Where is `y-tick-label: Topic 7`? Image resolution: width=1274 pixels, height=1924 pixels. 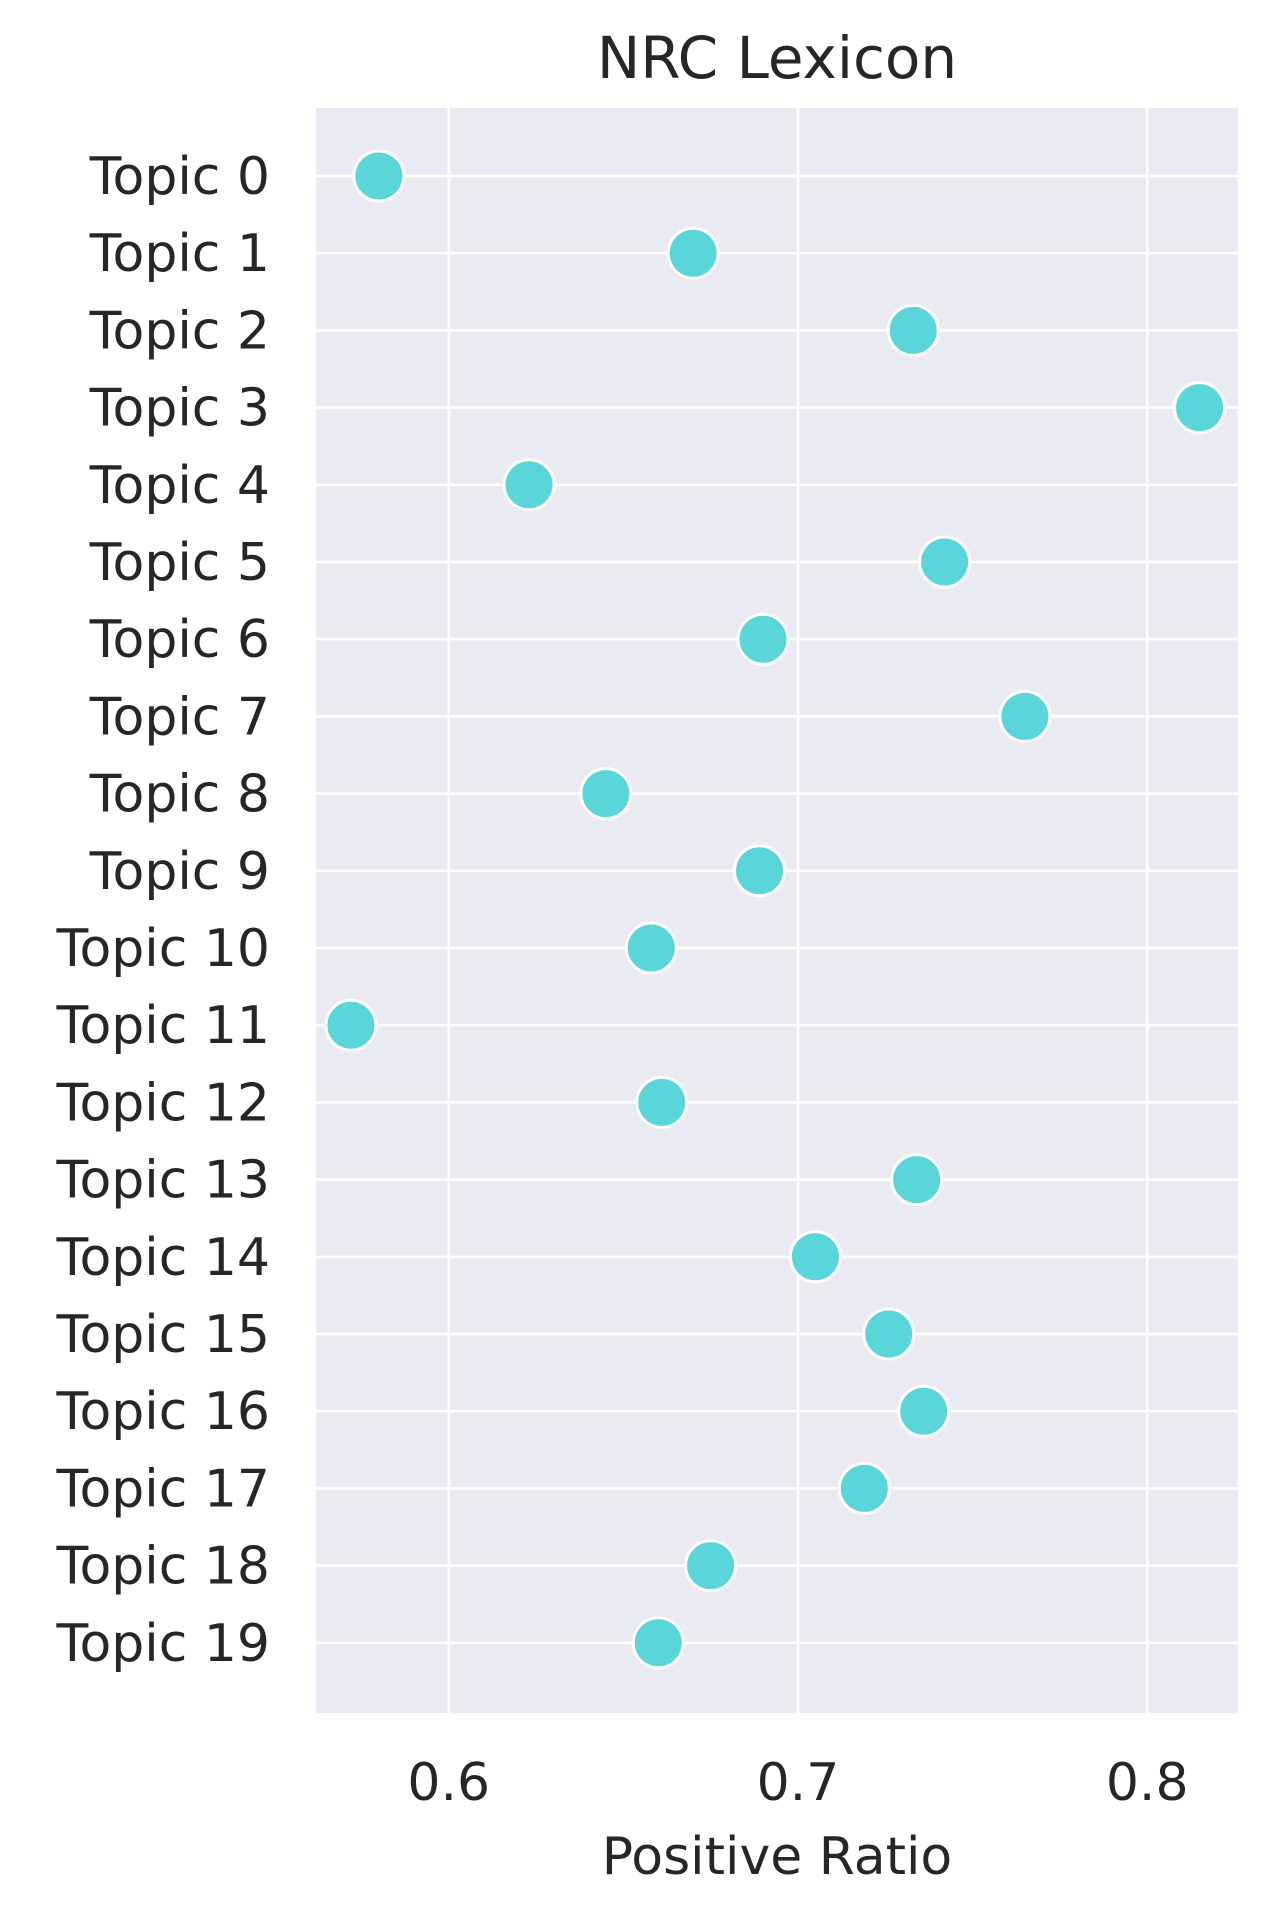
y-tick-label: Topic 7 is located at coordinates (179, 717).